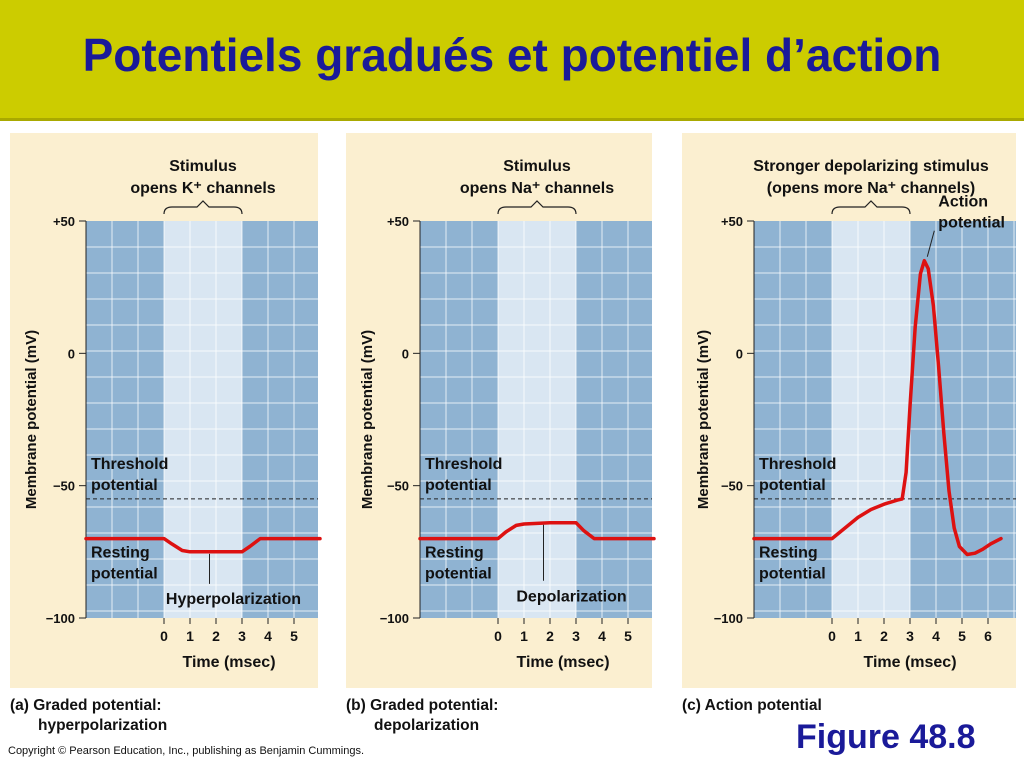 This screenshot has width=1024, height=768. What do you see at coordinates (562, 662) in the screenshot?
I see `chart-b-xlabel: Time (msec)` at bounding box center [562, 662].